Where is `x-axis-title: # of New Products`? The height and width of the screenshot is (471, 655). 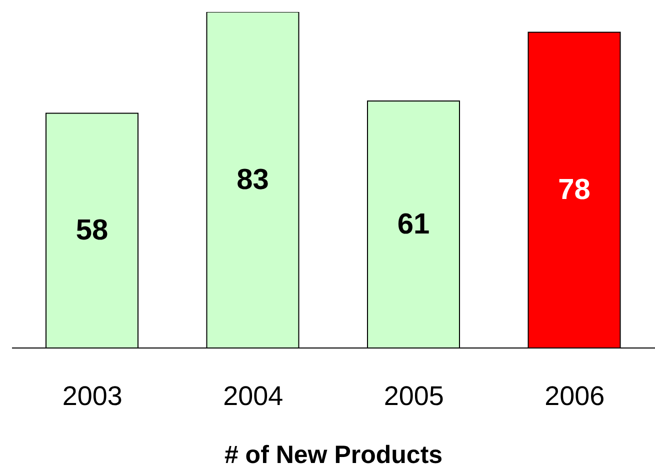 x-axis-title: # of New Products is located at coordinates (333, 455).